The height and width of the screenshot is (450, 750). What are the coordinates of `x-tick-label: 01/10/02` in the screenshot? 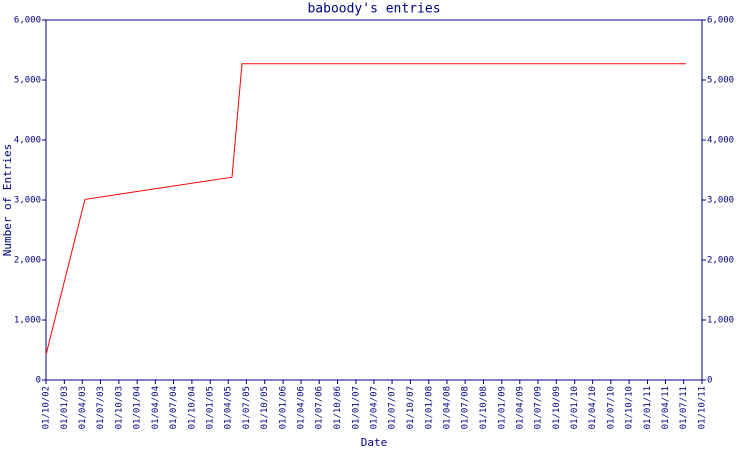 It's located at (47, 407).